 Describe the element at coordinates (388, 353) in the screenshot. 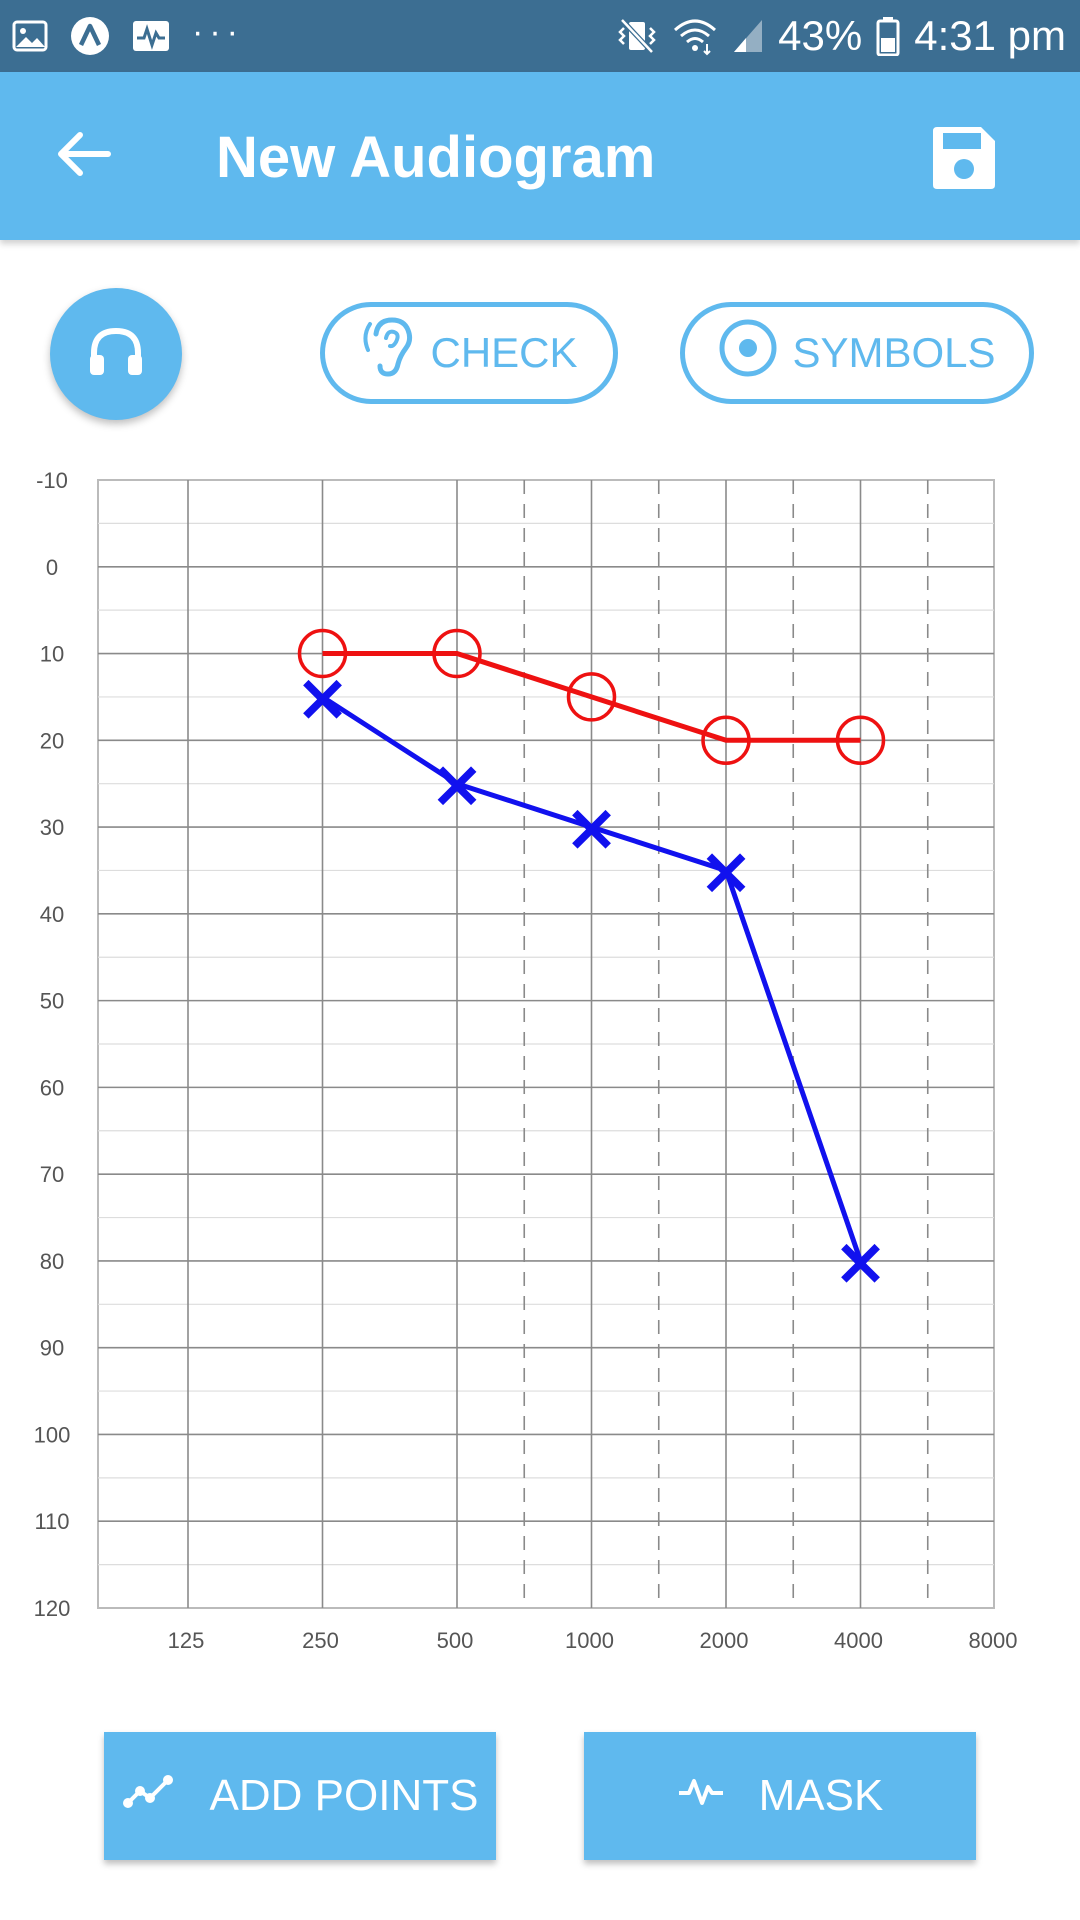

I see `ear-icon` at that location.